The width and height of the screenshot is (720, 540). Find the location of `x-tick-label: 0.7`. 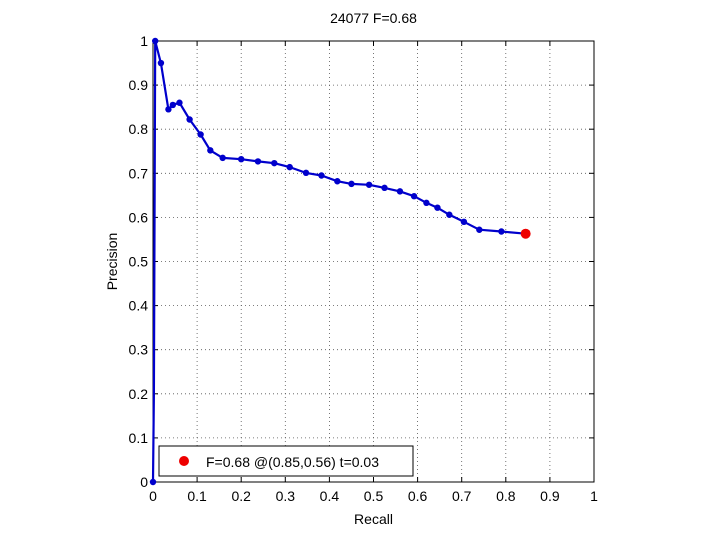

x-tick-label: 0.7 is located at coordinates (462, 496).